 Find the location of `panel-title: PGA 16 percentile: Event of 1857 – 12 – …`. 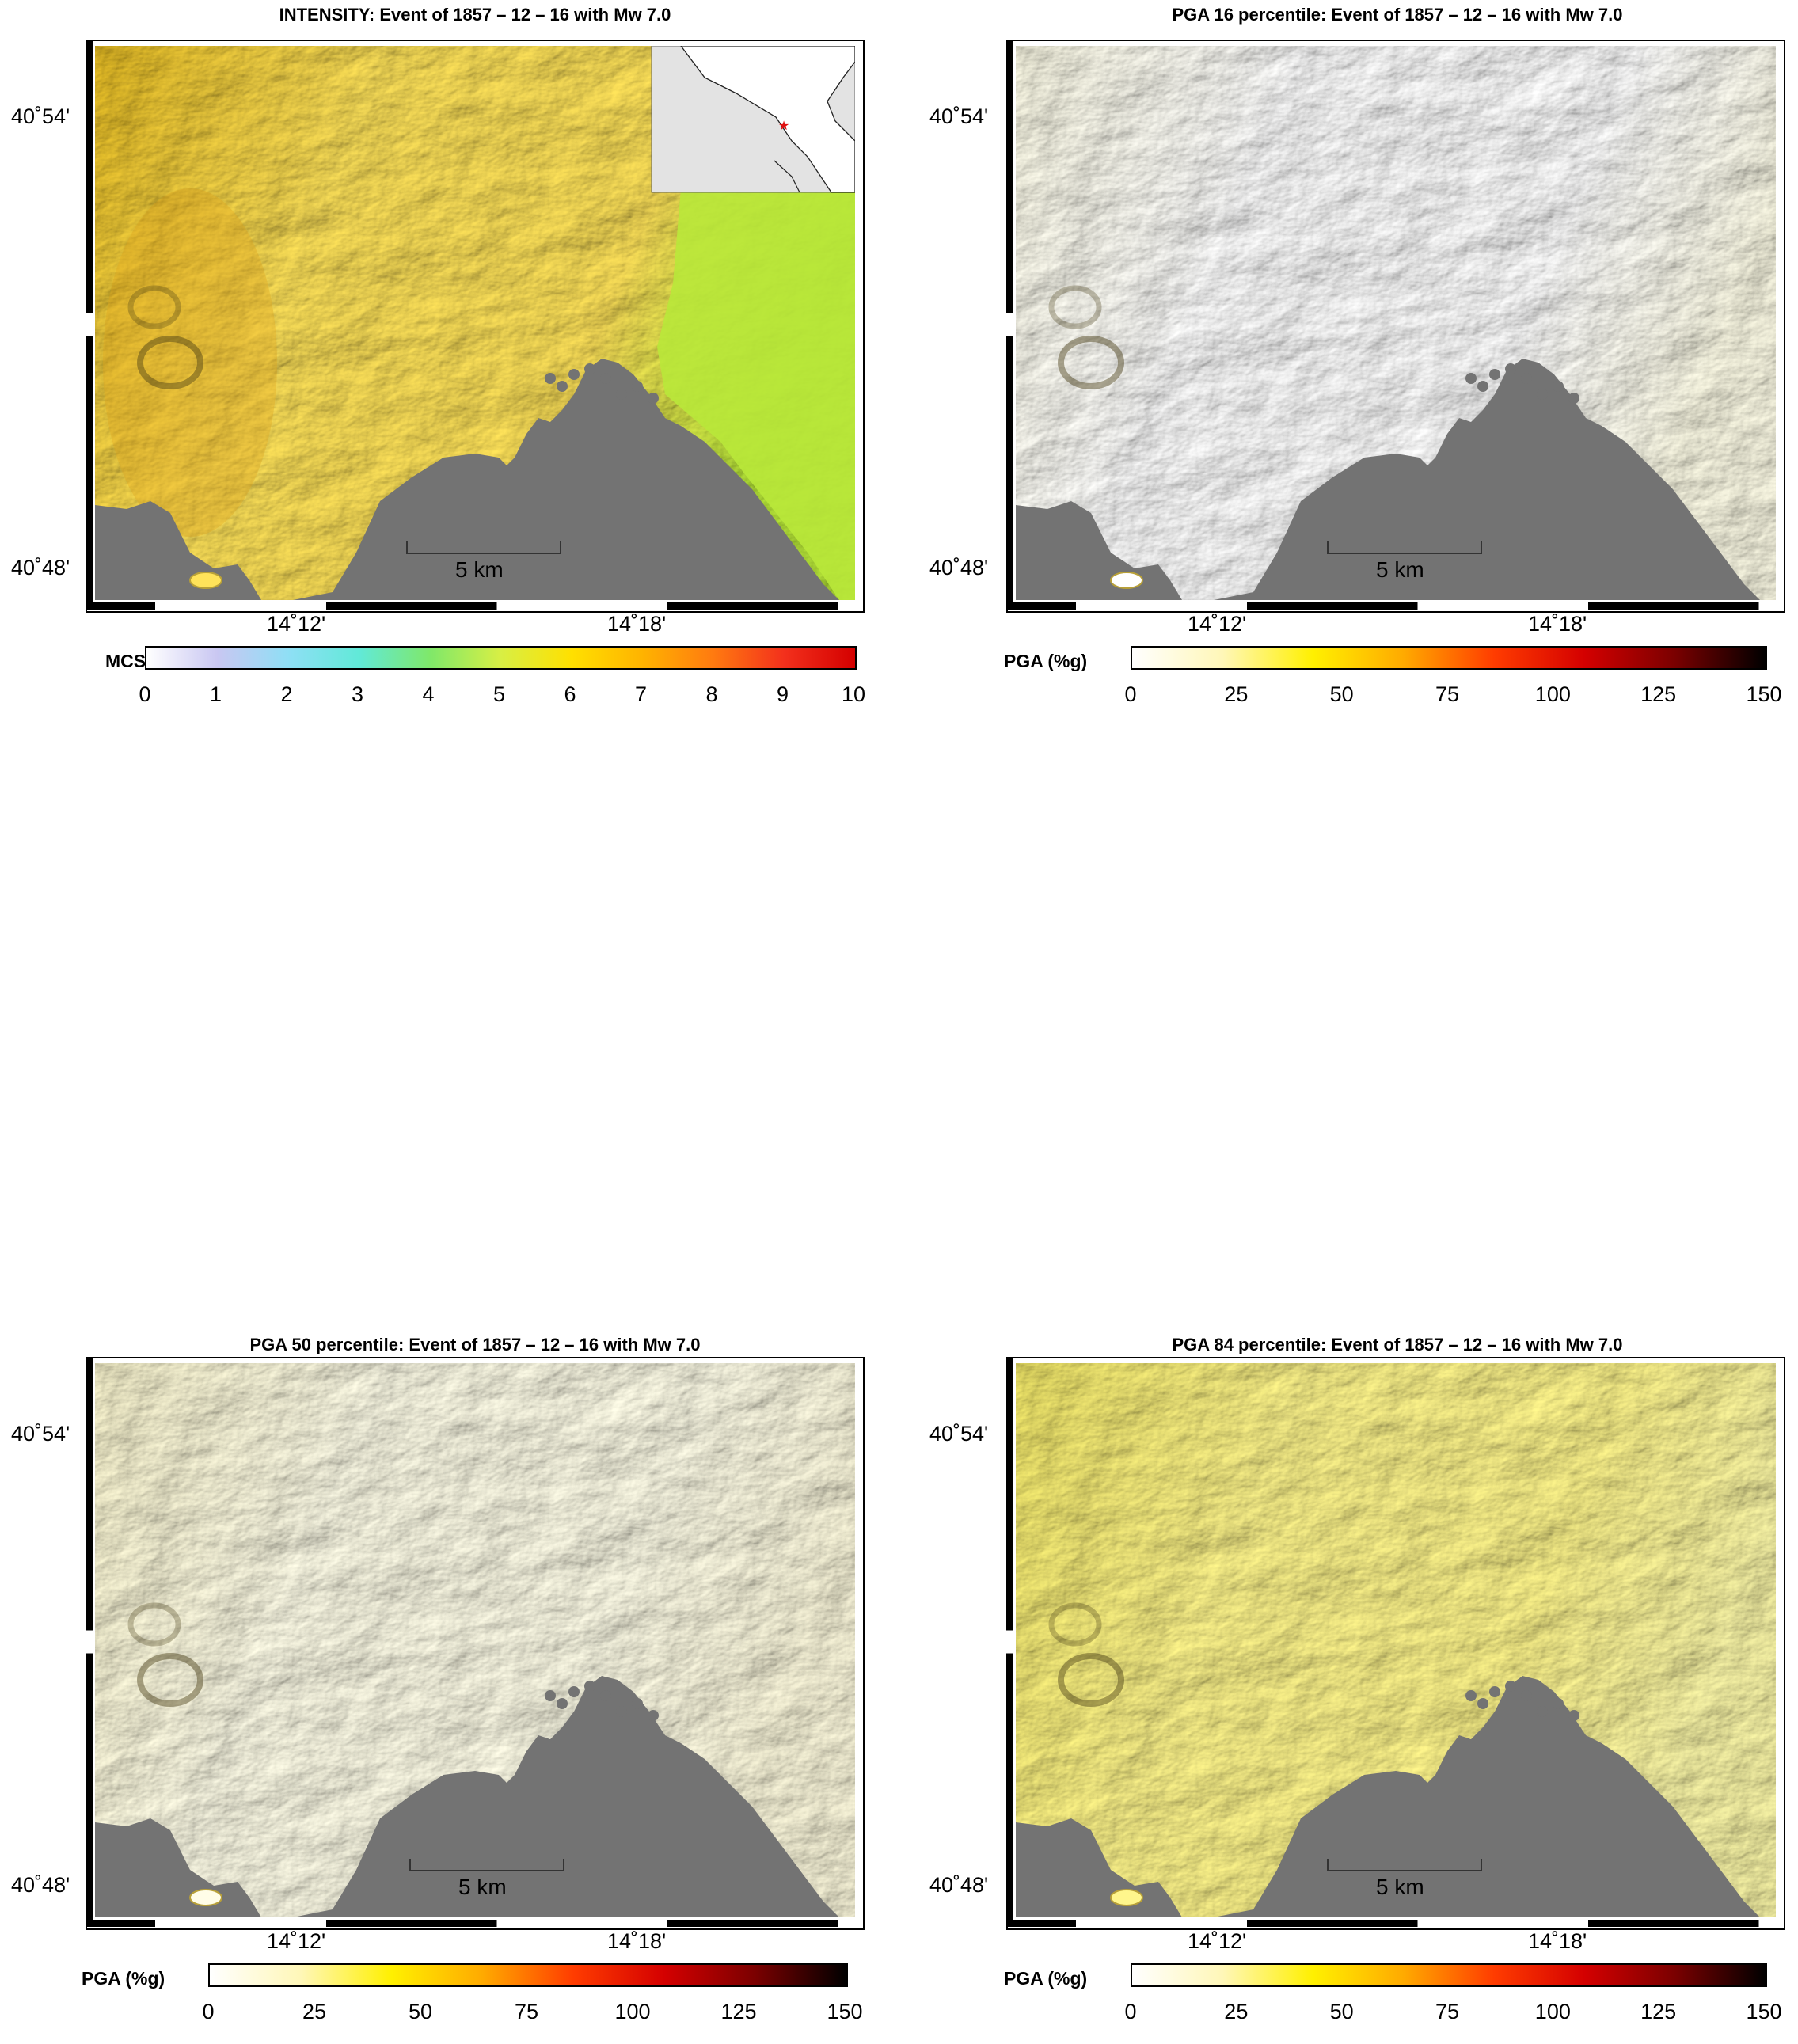

panel-title: PGA 16 percentile: Event of 1857 – 12 – … is located at coordinates (1397, 15).